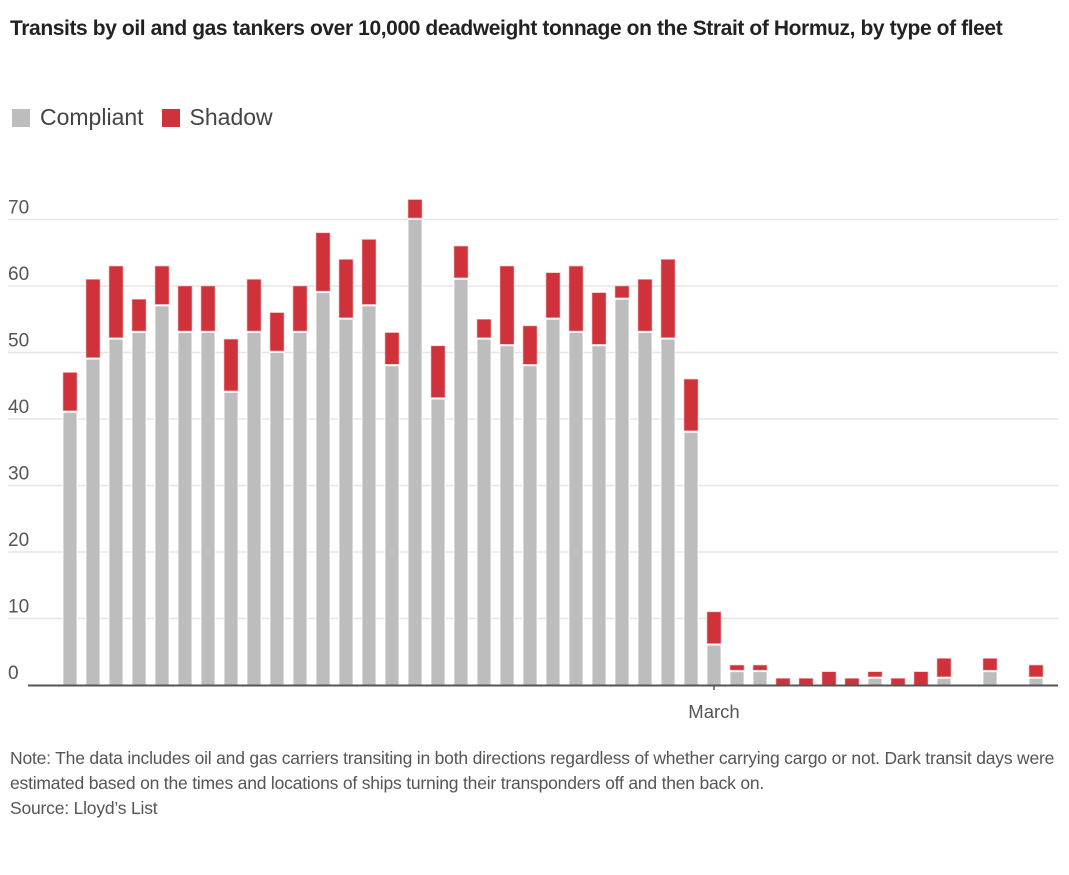 The height and width of the screenshot is (875, 1069). What do you see at coordinates (18, 407) in the screenshot?
I see `y-tick-label: 40` at bounding box center [18, 407].